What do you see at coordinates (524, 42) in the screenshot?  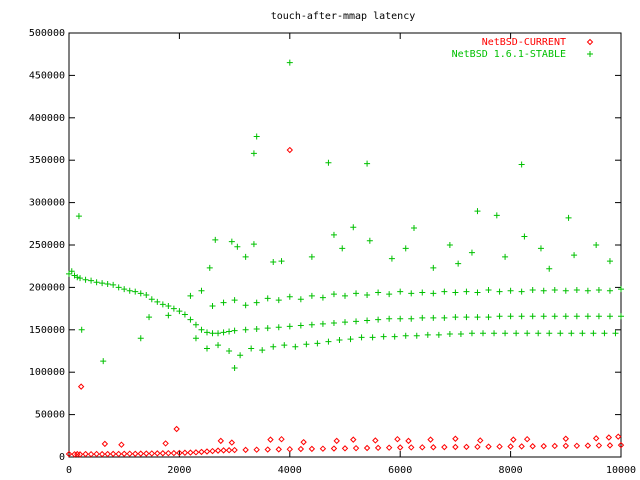 I see `legend-label-netbsd-current: NetBSD-CURRENT` at bounding box center [524, 42].